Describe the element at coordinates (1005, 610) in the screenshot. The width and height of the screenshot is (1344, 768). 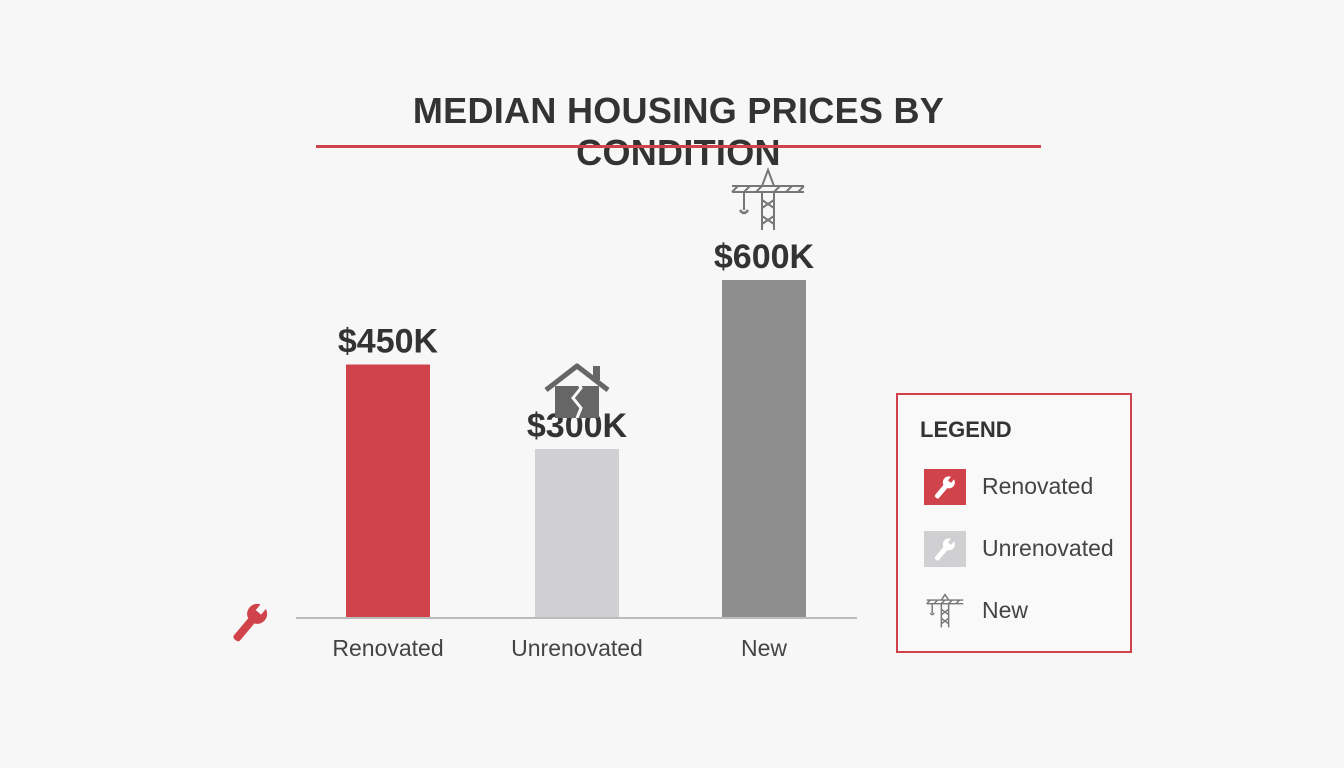
I see `legend-label-new: New` at that location.